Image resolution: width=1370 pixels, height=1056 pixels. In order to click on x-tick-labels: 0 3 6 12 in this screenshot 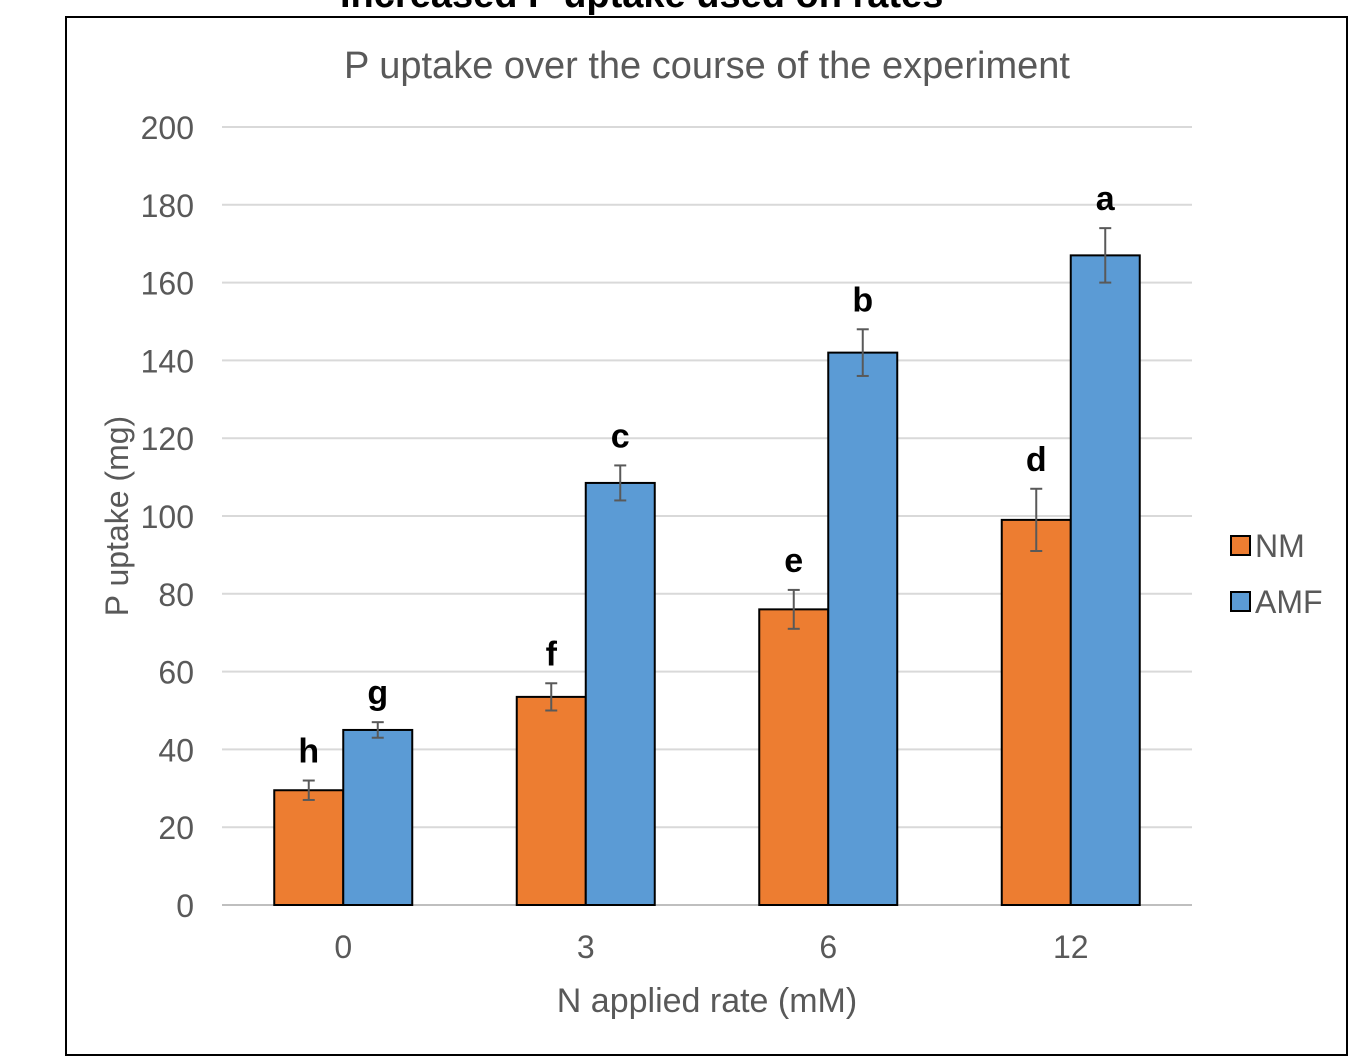, I will do `click(711, 947)`.